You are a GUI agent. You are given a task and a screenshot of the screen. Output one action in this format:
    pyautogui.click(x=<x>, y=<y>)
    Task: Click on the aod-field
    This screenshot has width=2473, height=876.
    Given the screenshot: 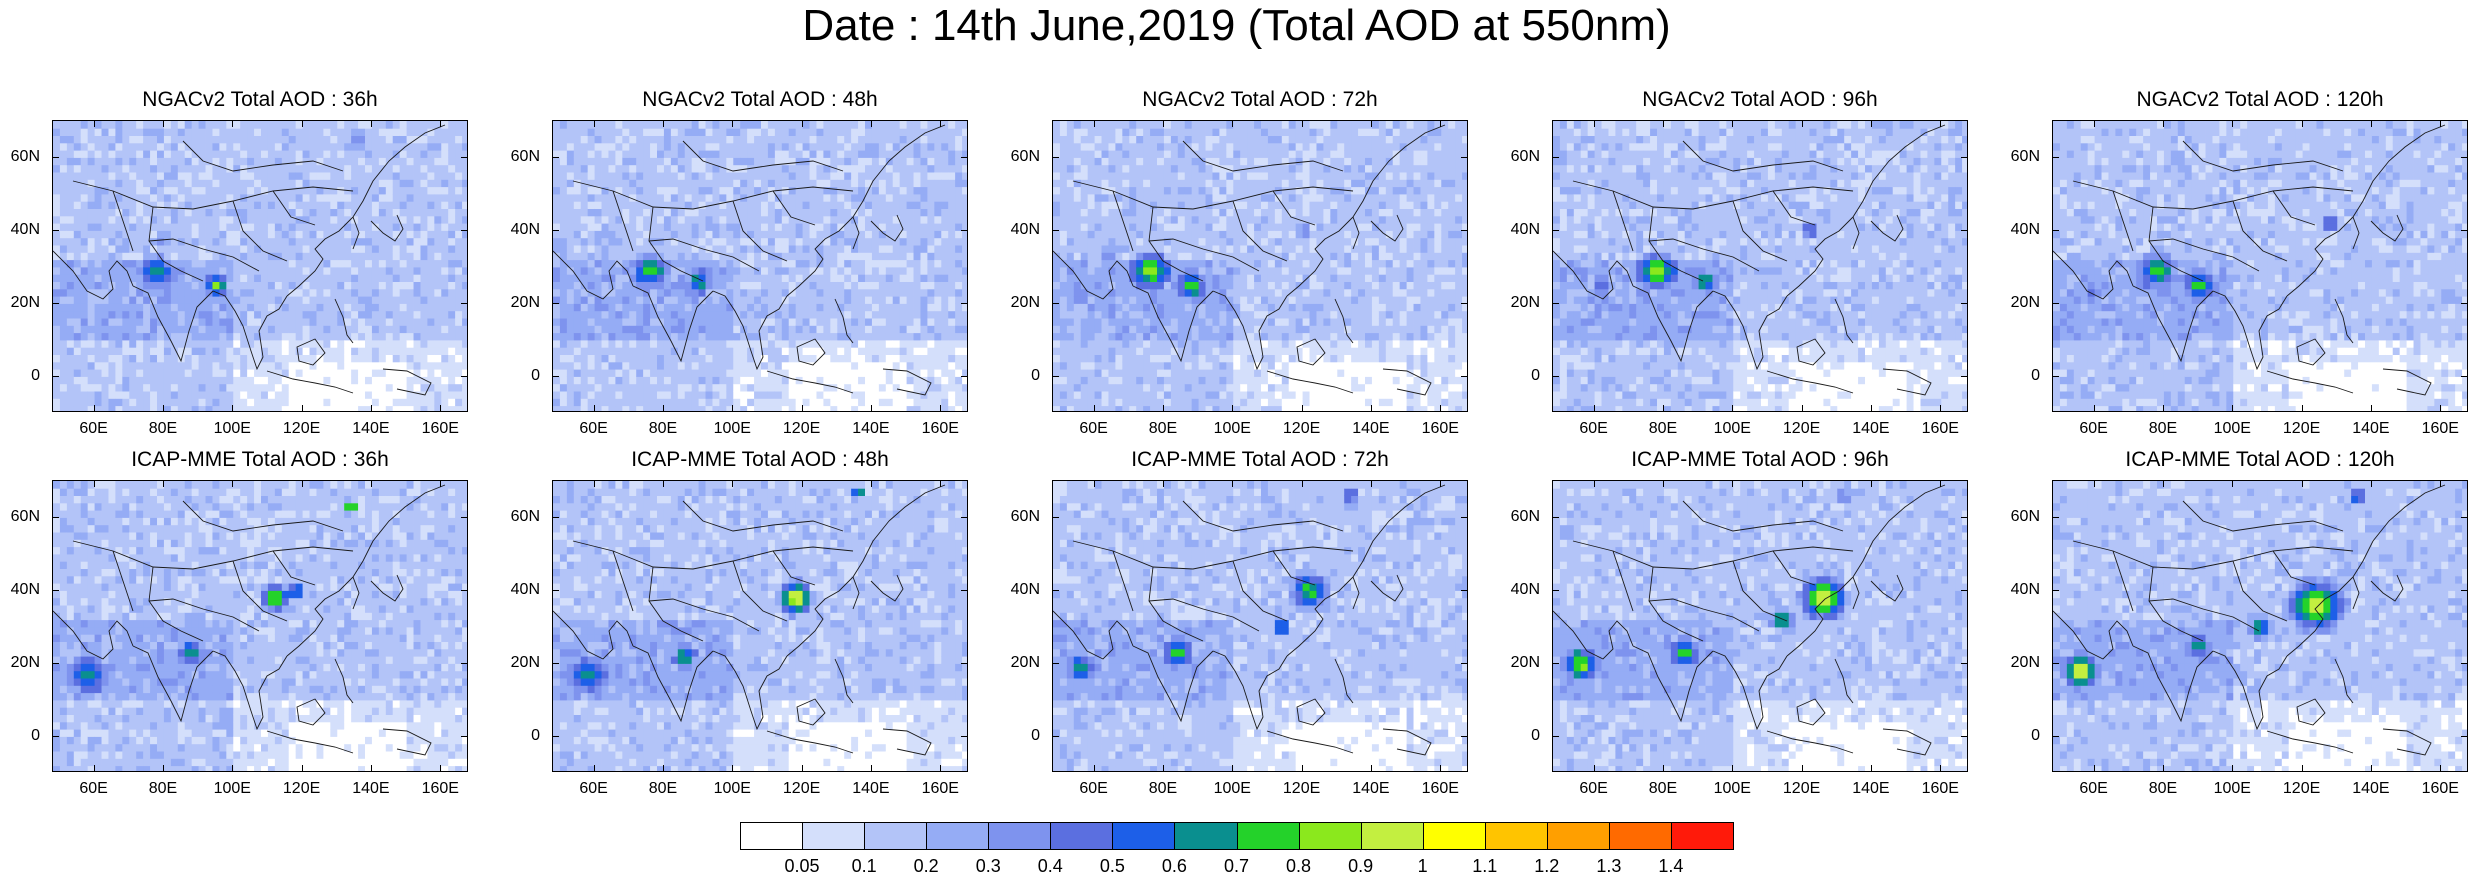 What is the action you would take?
    pyautogui.click(x=260, y=626)
    